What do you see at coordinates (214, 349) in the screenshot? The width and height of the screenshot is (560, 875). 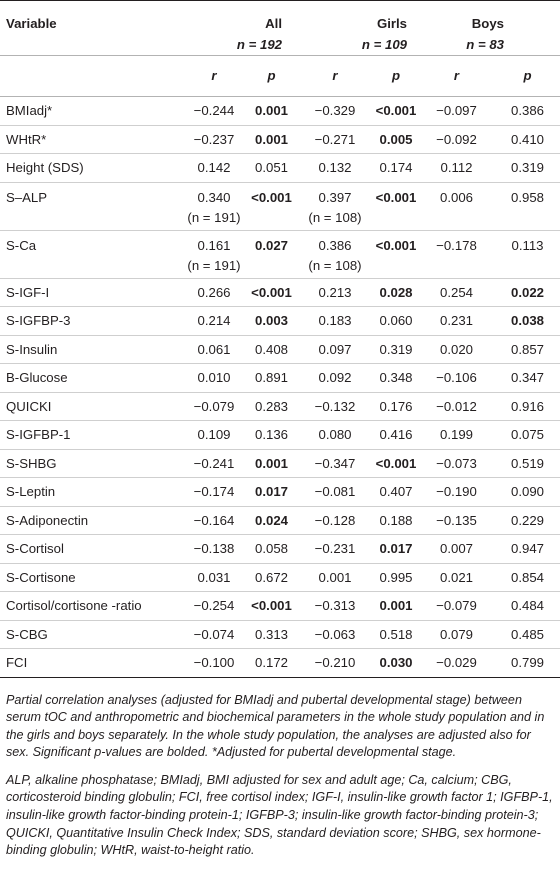 I see `all-r-cell: 0.061` at bounding box center [214, 349].